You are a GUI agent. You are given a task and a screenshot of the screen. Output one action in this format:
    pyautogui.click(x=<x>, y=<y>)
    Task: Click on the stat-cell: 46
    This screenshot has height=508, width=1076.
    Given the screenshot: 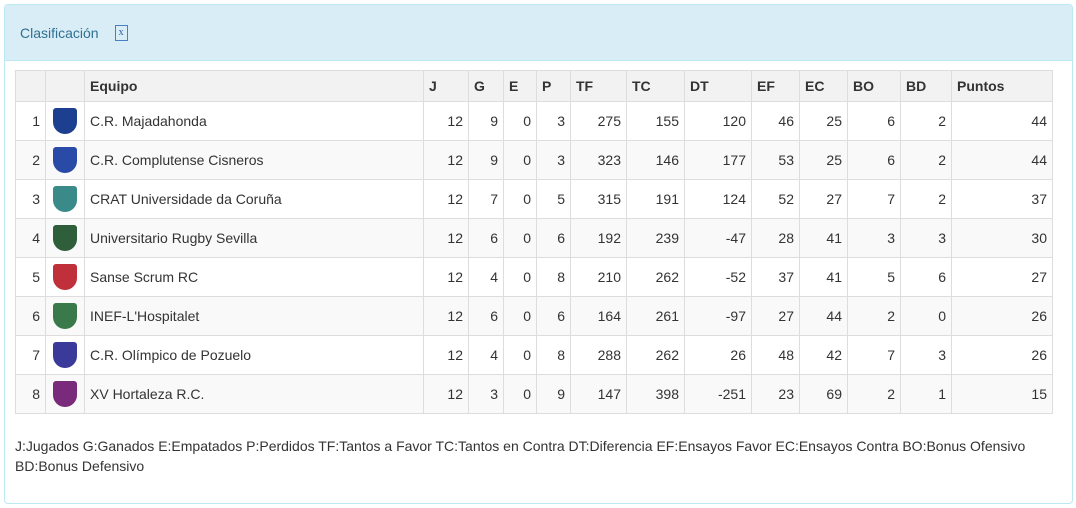 What is the action you would take?
    pyautogui.click(x=775, y=121)
    